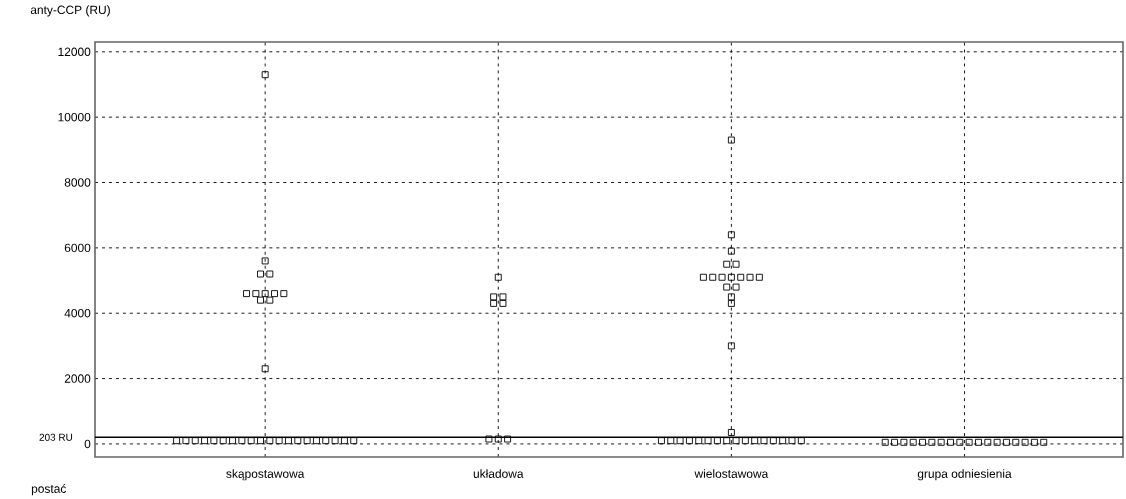  Describe the element at coordinates (77, 248) in the screenshot. I see `y-tick-label: 6000` at that location.